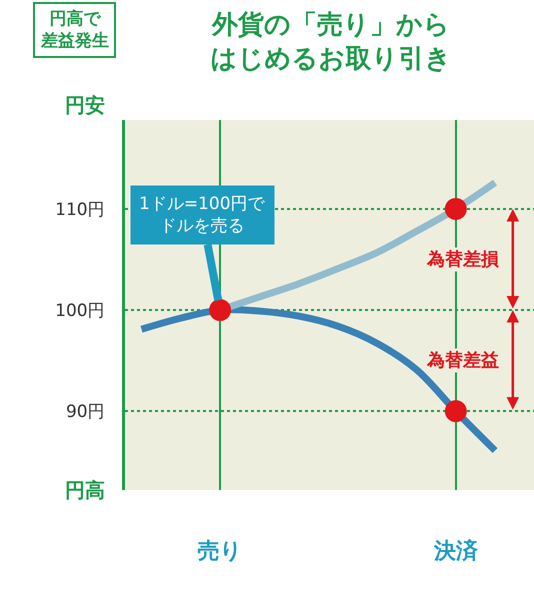  I want to click on x-tick-label: 売り, so click(220, 551).